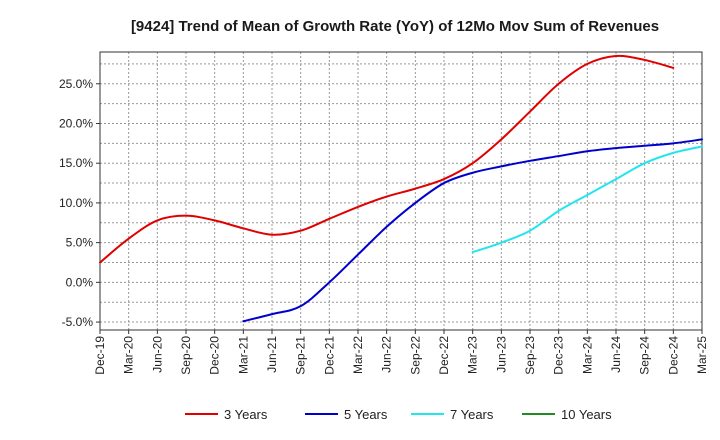  What do you see at coordinates (366, 414) in the screenshot?
I see `legend-label-5-years: 5 Years` at bounding box center [366, 414].